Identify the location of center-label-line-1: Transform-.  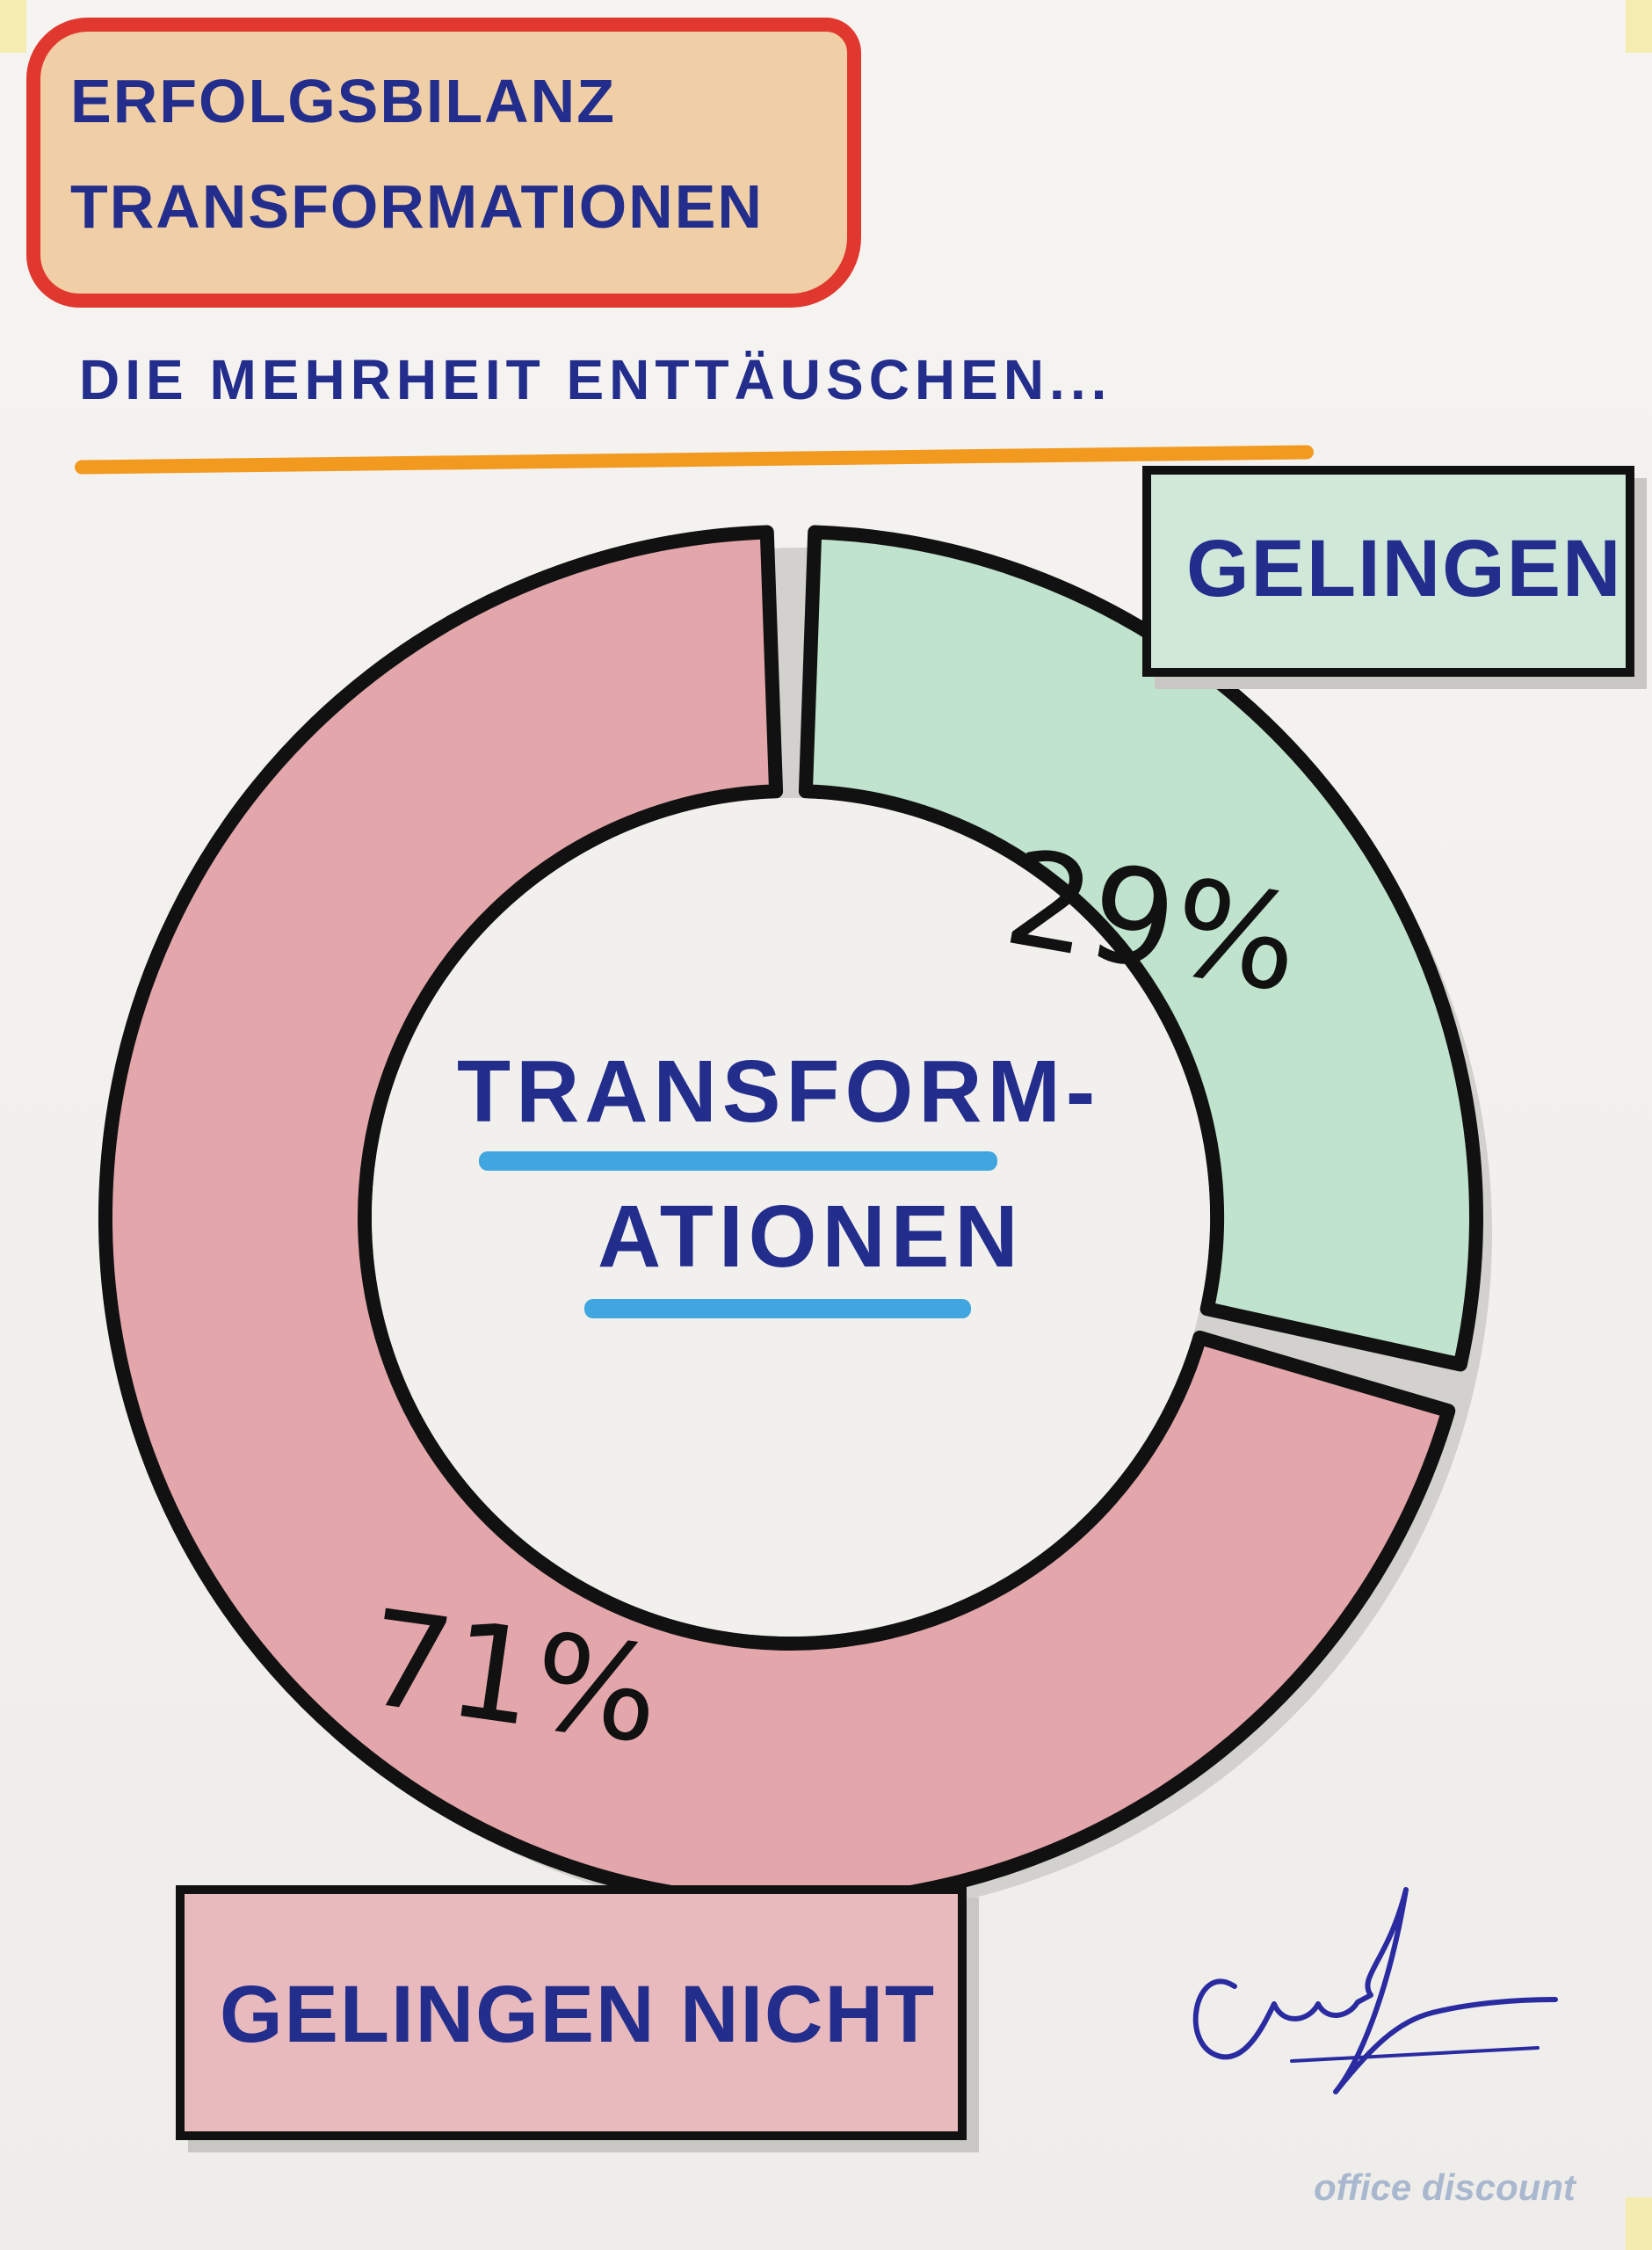
(779, 1091).